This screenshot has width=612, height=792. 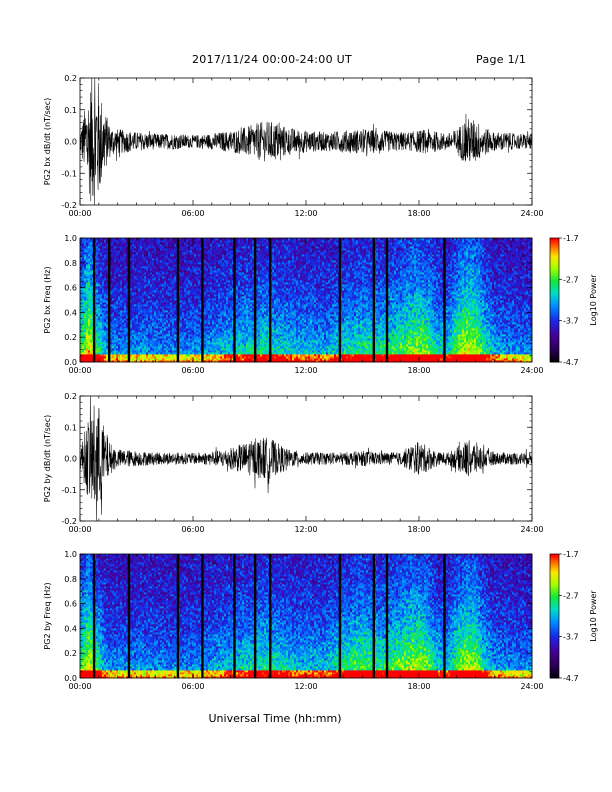 What do you see at coordinates (70, 142) in the screenshot?
I see `y-tick-label: 0.0` at bounding box center [70, 142].